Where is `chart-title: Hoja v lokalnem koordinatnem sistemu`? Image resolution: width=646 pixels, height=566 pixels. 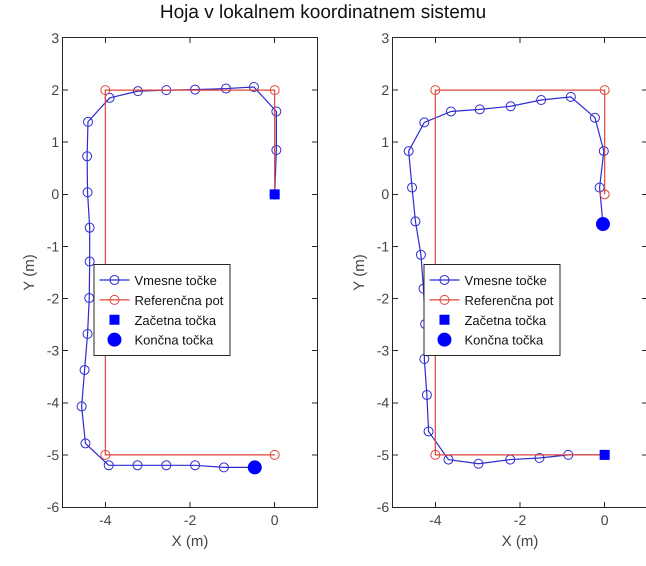
chart-title: Hoja v lokalnem koordinatnem sistemu is located at coordinates (323, 13).